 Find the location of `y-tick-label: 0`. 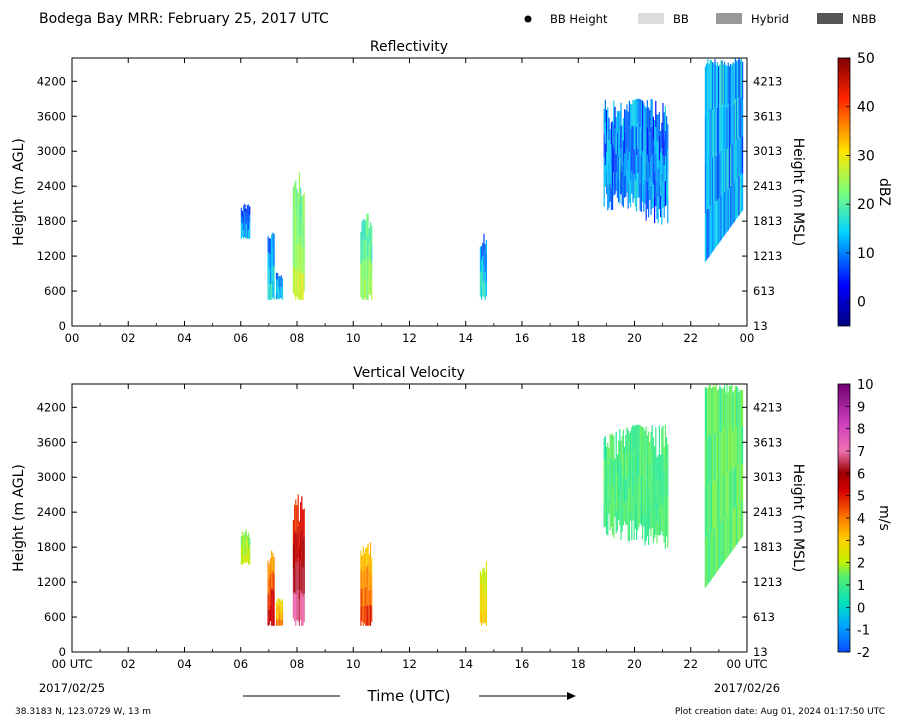

y-tick-label: 0 is located at coordinates (62, 326).